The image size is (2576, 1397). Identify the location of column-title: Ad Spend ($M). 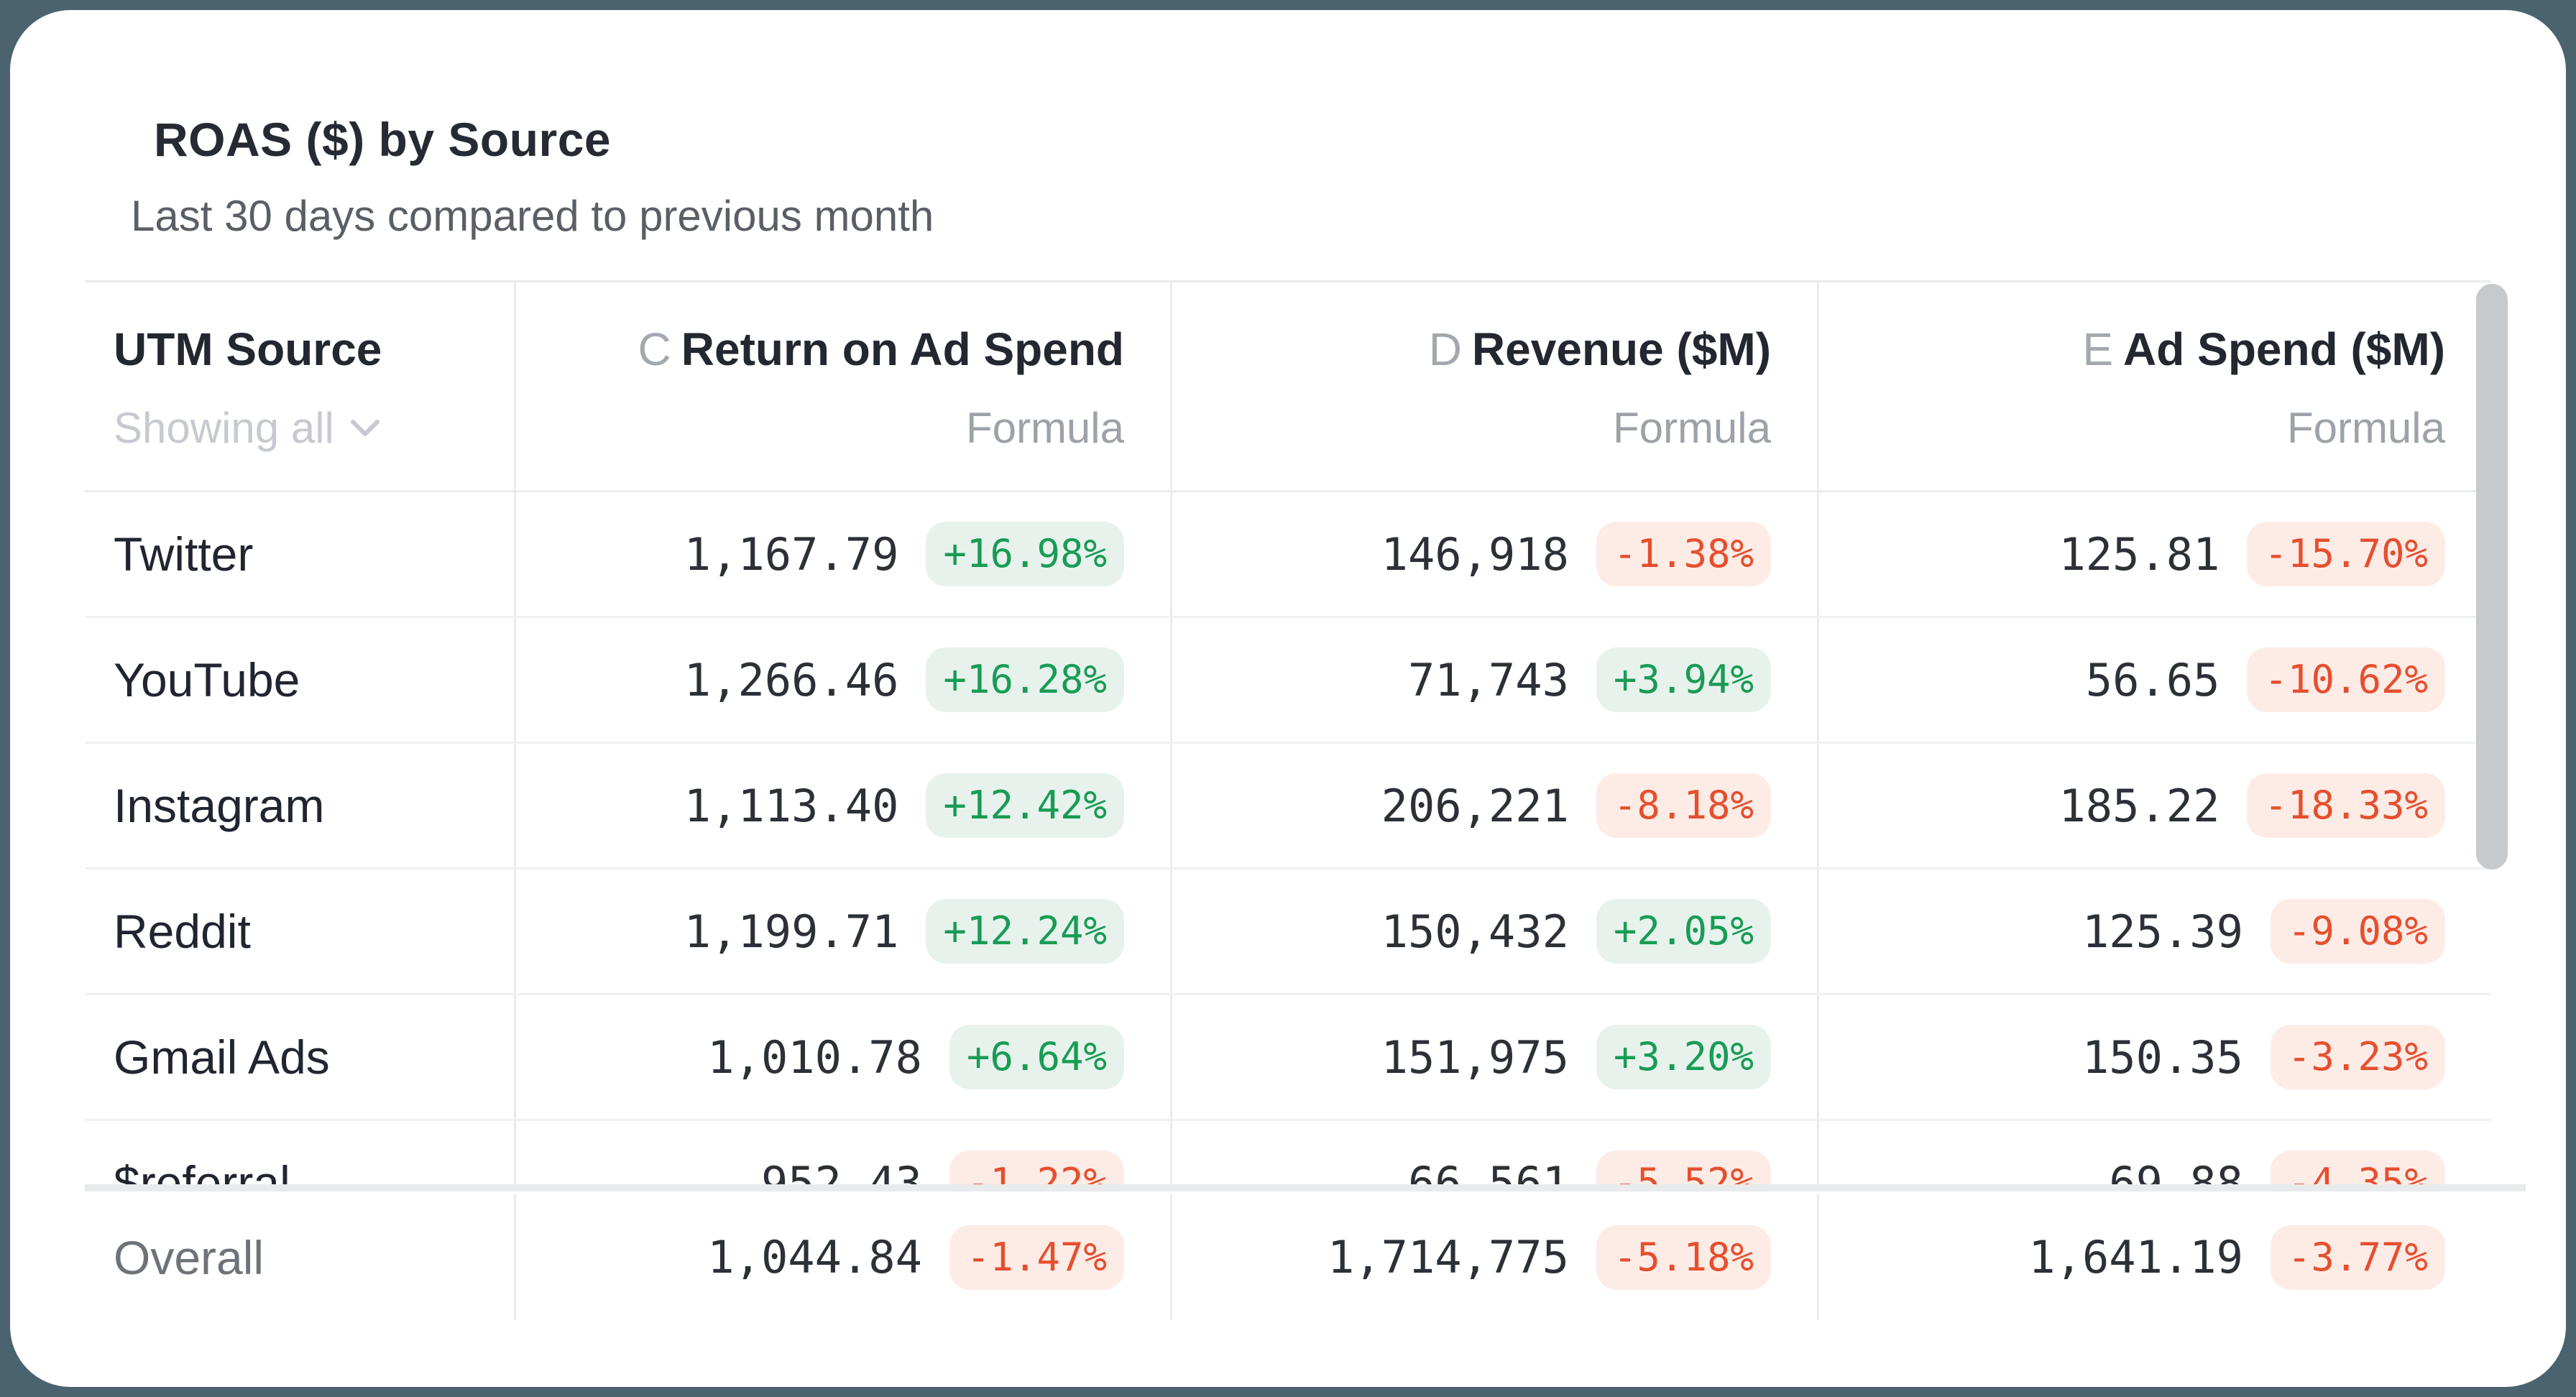
(2284, 349).